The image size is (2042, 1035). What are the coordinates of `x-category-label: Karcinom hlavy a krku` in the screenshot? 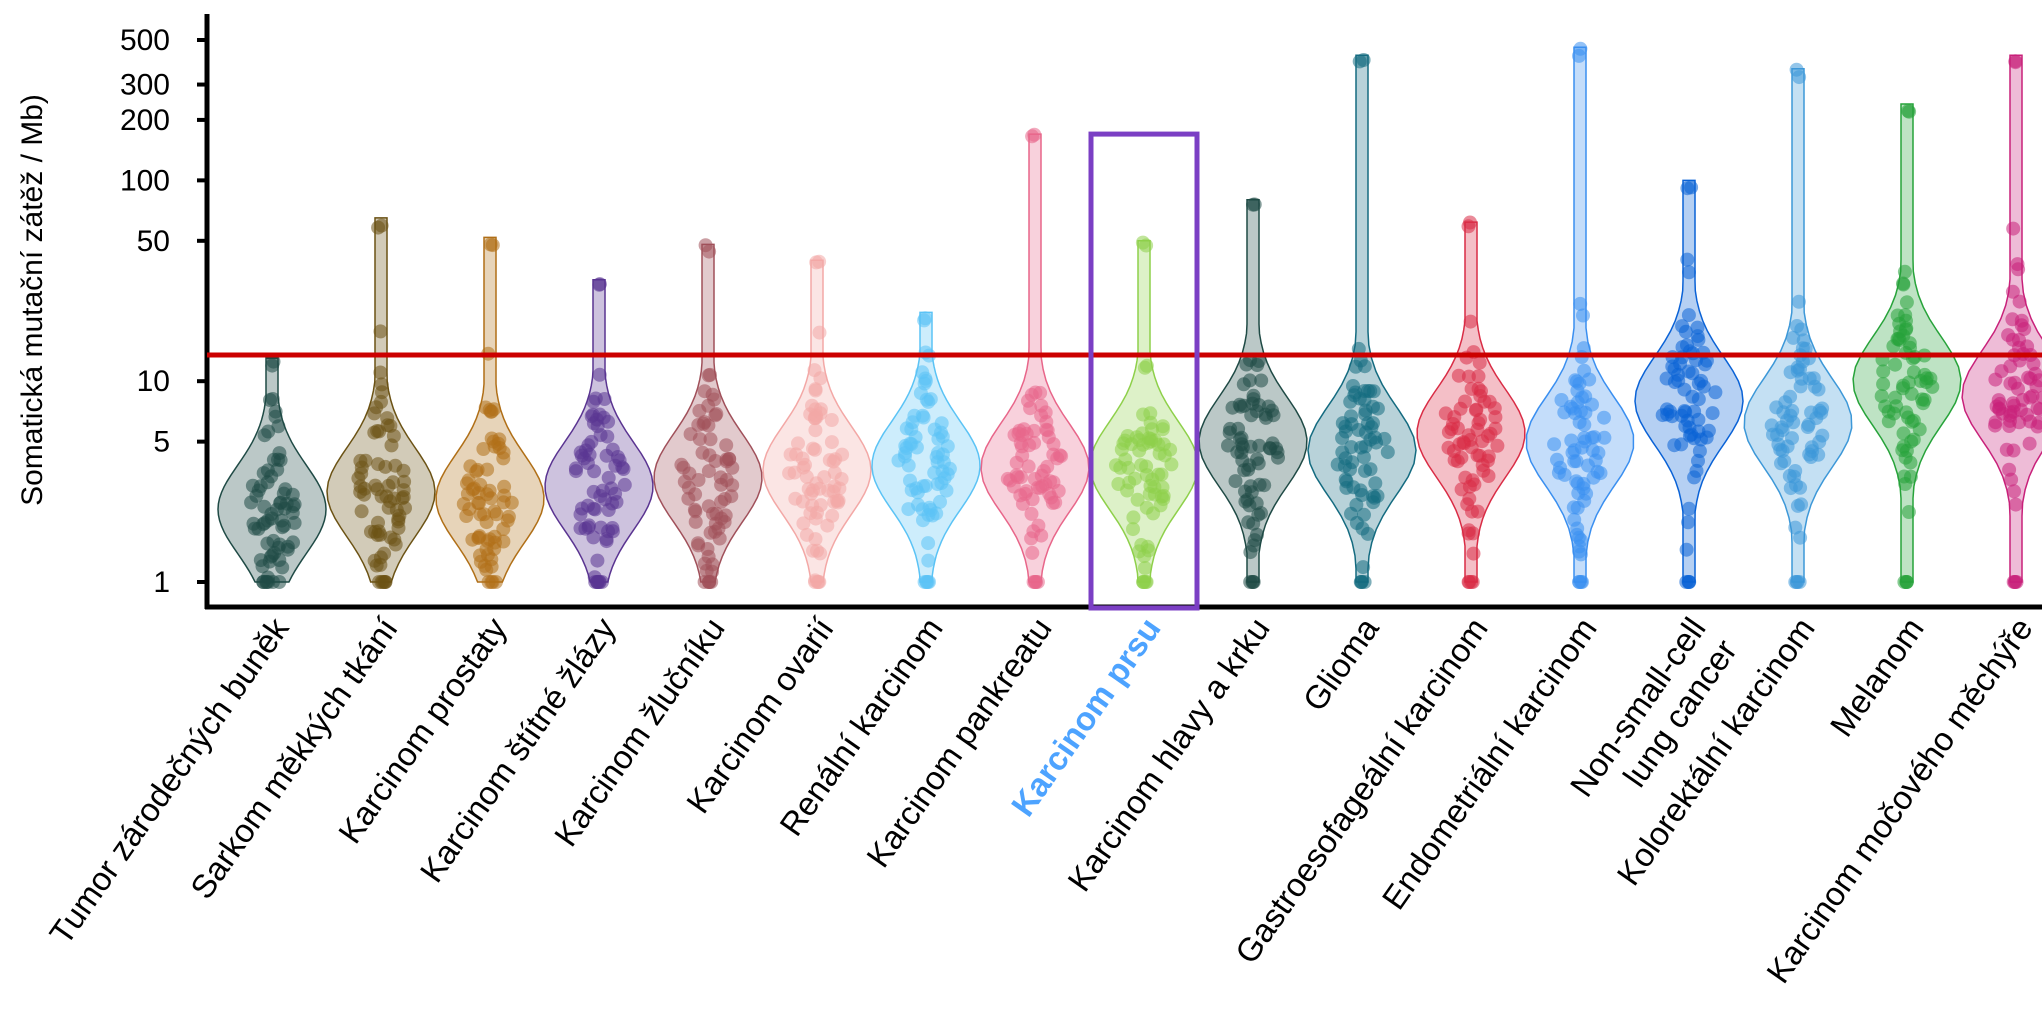 It's located at (1168, 754).